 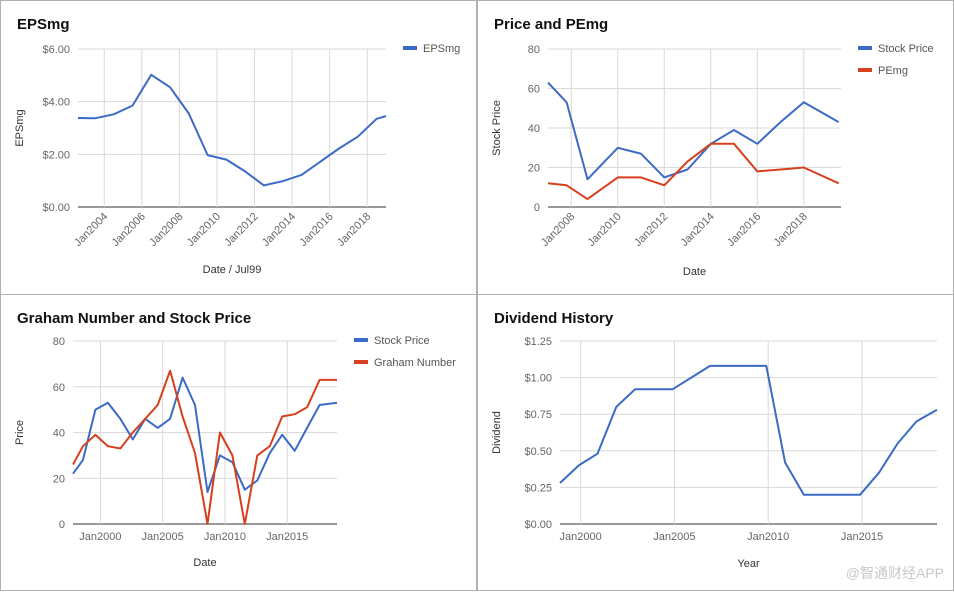 What do you see at coordinates (20, 432) in the screenshot?
I see `y-axis-label: Price` at bounding box center [20, 432].